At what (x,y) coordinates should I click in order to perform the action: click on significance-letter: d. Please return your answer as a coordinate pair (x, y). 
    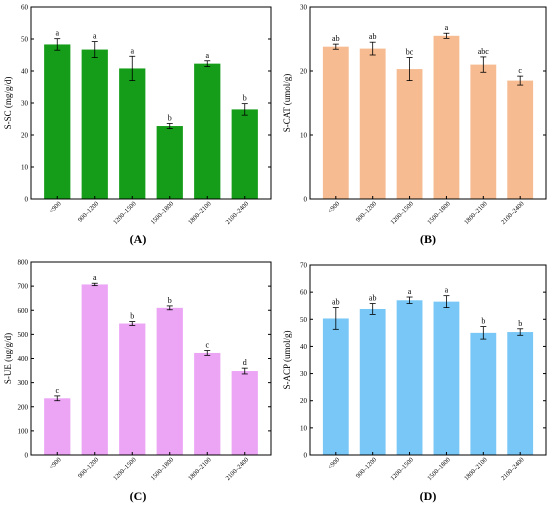
    Looking at the image, I should click on (245, 362).